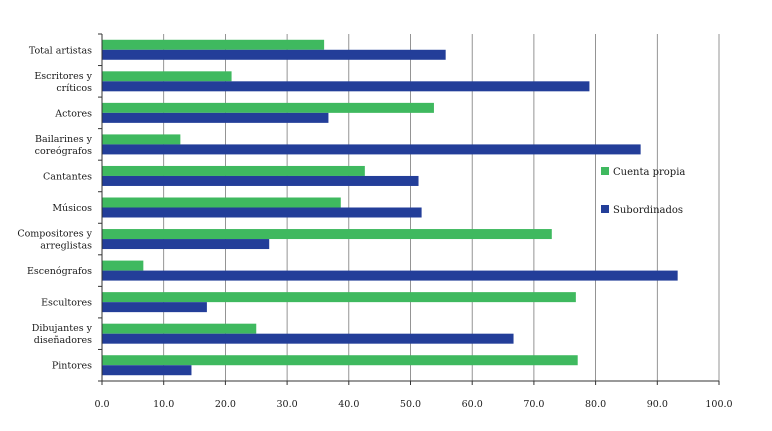  Describe the element at coordinates (63, 76) in the screenshot. I see `category-label-line: Escritores y` at that location.